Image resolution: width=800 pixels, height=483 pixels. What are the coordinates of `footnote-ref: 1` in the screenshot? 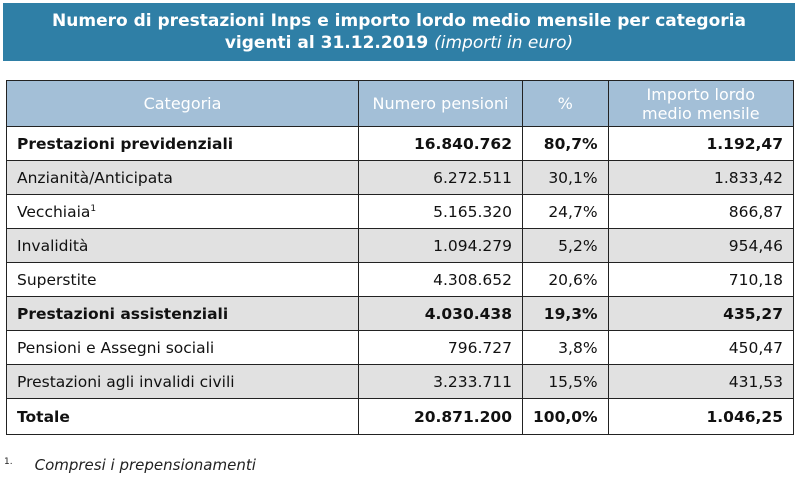 It's located at (93, 208).